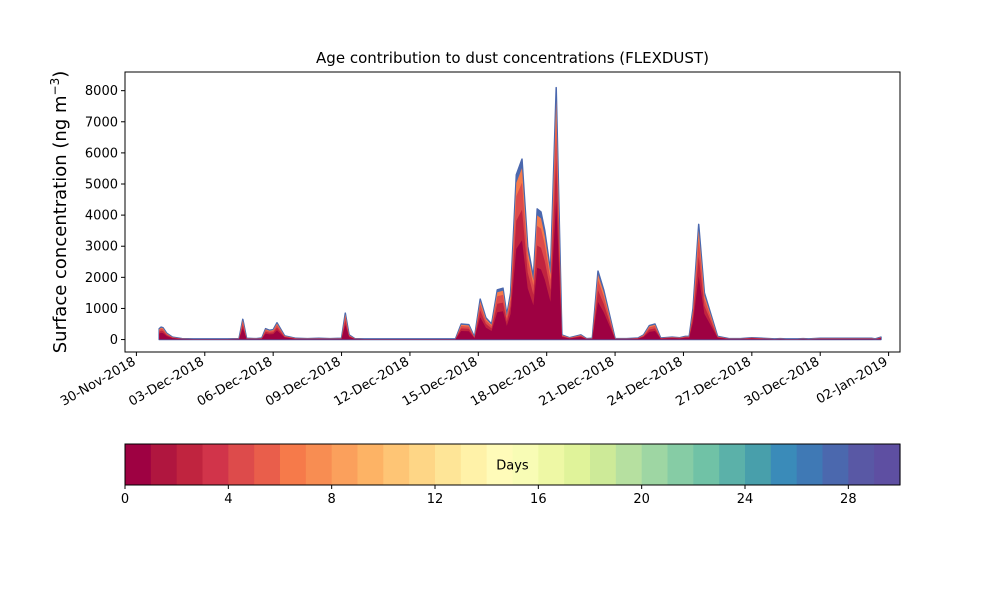 The height and width of the screenshot is (600, 1000). Describe the element at coordinates (641, 499) in the screenshot. I see `colorbar-tick-label: 20` at that location.